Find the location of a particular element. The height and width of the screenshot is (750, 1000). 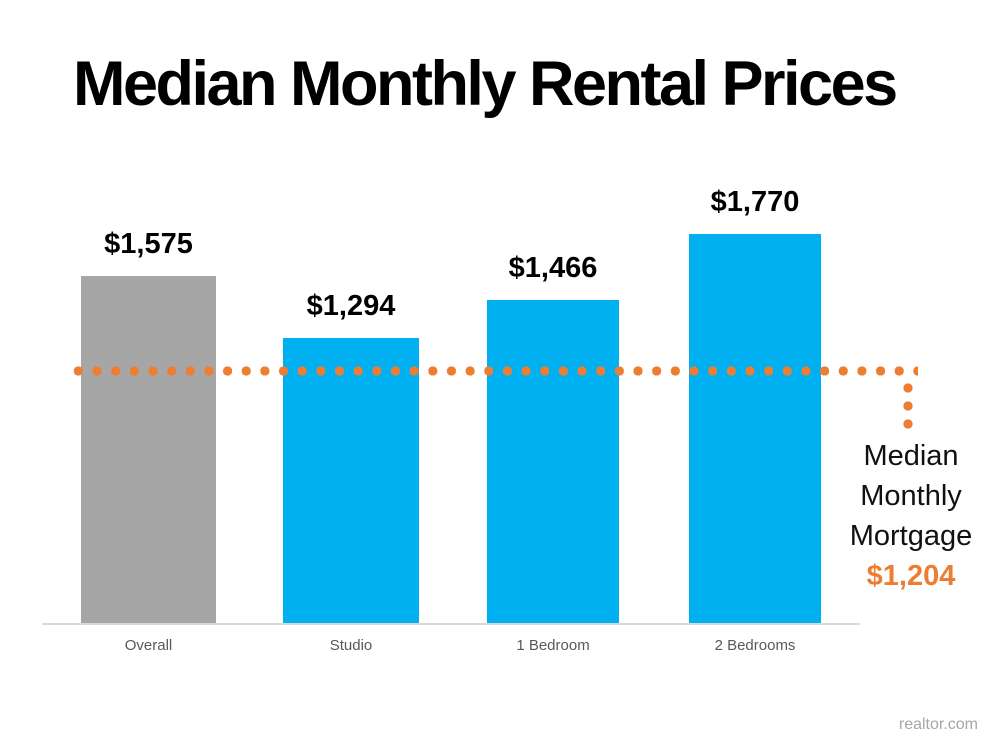

bar-value-label: $1,294 is located at coordinates (351, 306).